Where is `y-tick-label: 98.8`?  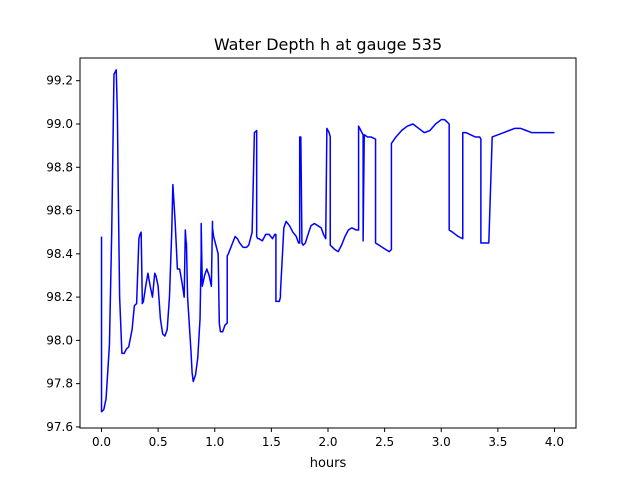 y-tick-label: 98.8 is located at coordinates (59, 167).